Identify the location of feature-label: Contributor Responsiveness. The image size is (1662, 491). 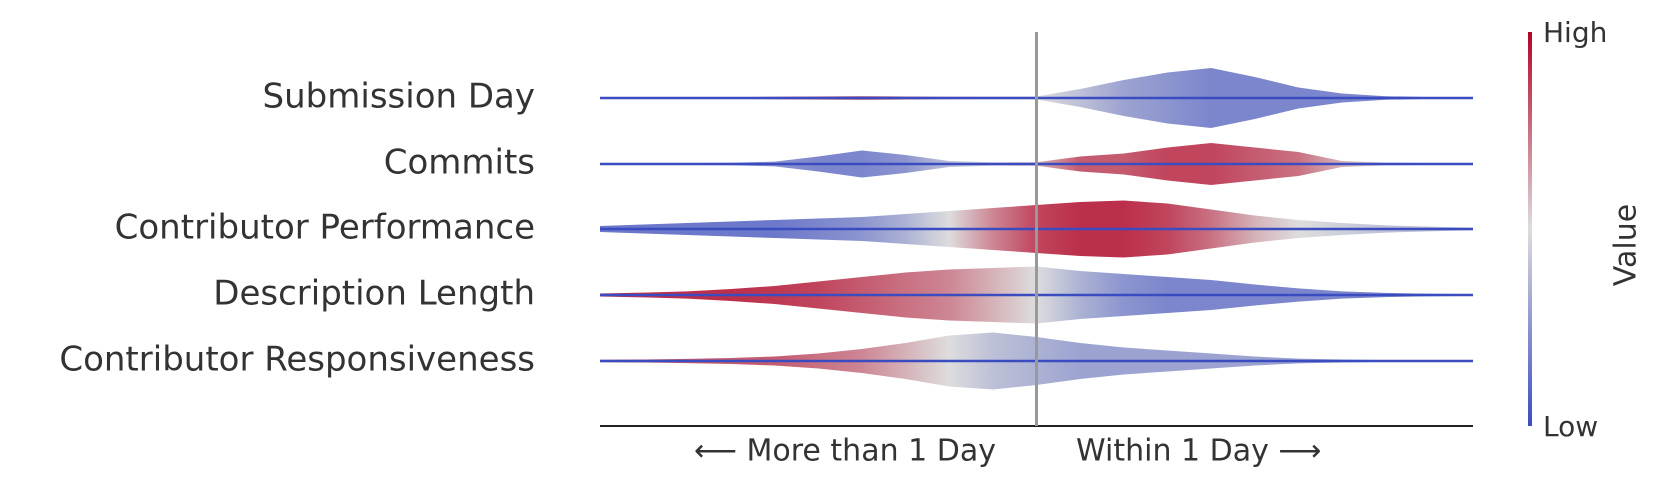
(297, 360).